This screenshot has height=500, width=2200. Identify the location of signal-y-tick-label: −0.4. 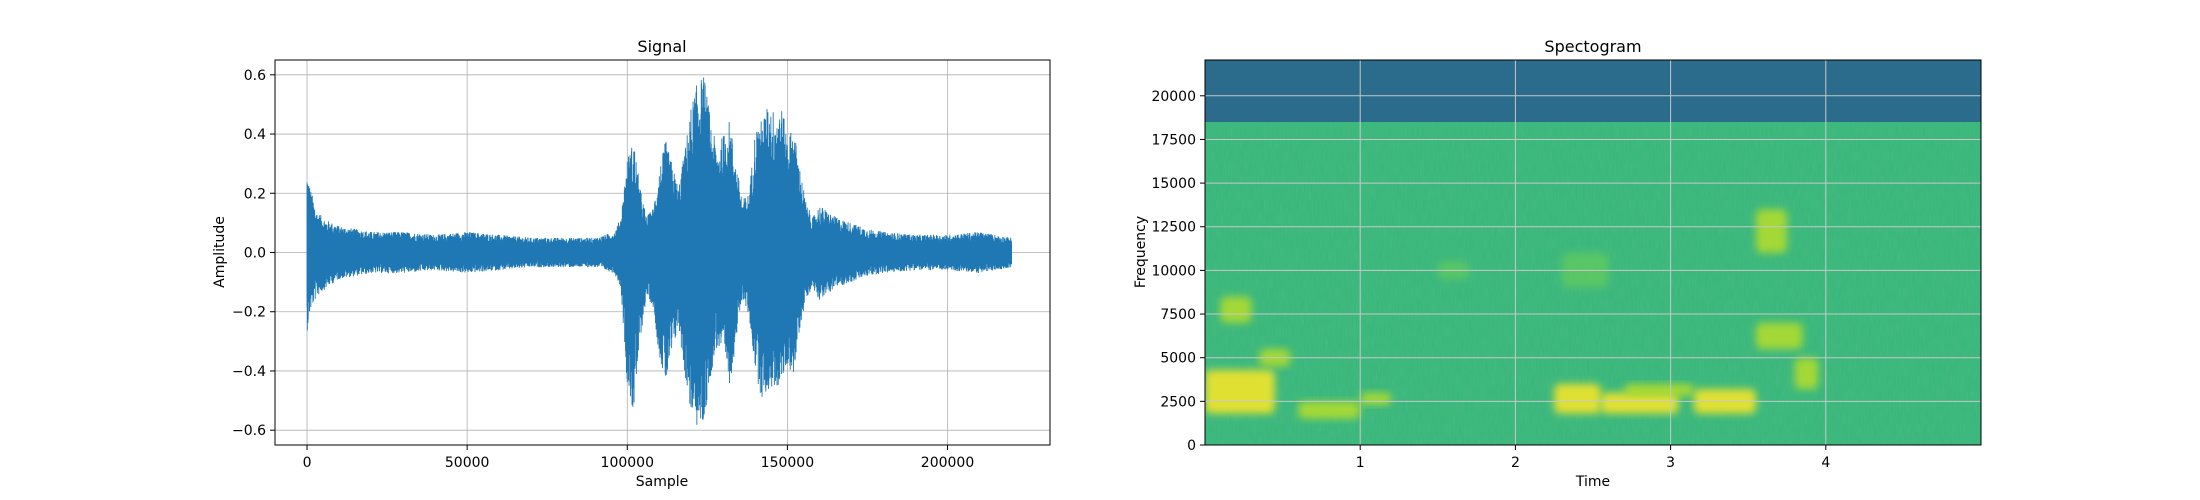
(249, 372).